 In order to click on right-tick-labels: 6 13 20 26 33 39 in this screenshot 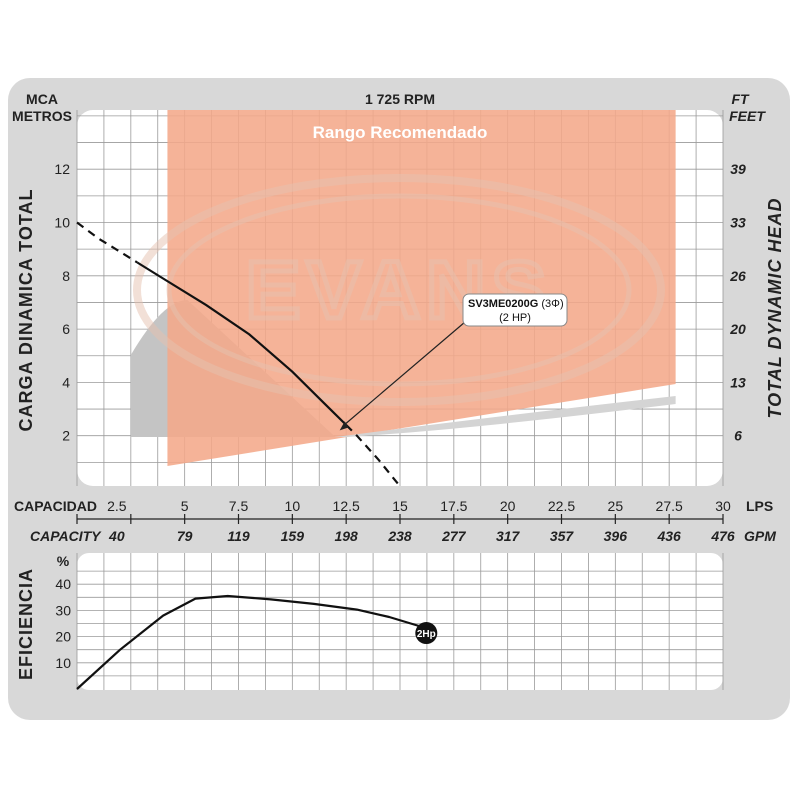, I will do `click(737, 302)`.